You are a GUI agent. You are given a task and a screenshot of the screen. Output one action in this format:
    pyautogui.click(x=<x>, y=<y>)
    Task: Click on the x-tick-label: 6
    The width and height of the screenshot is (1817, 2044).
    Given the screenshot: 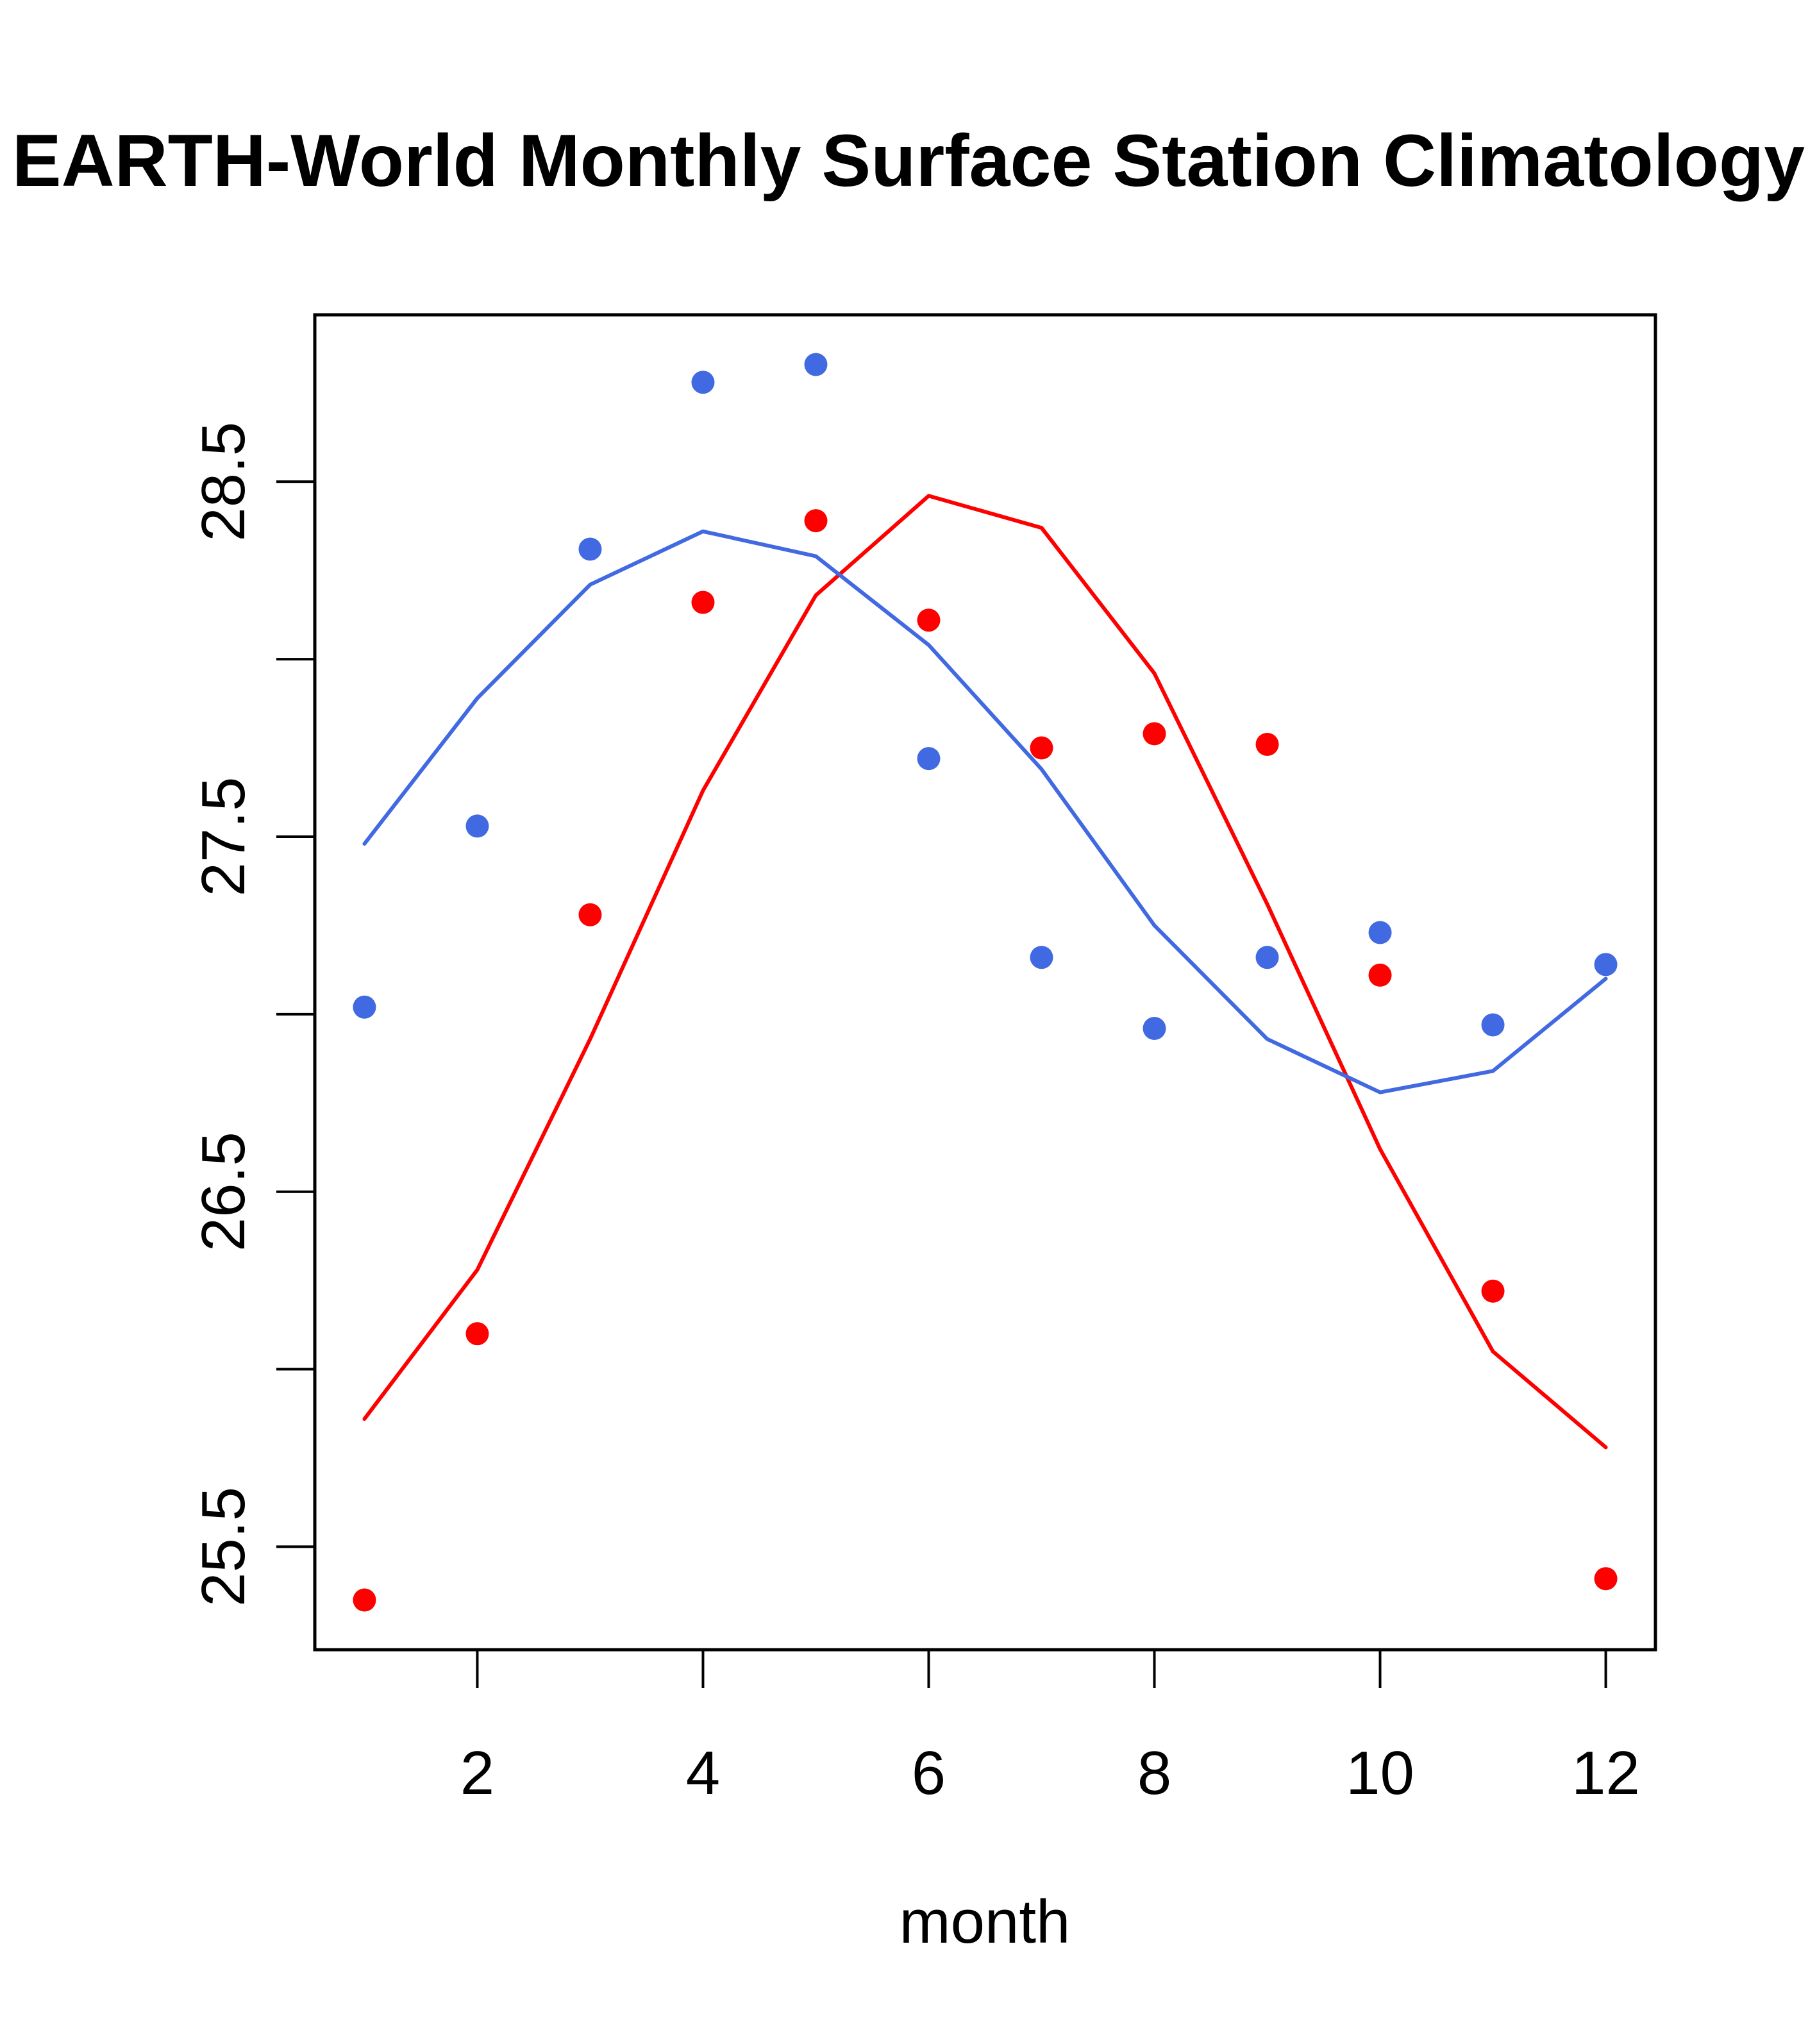 What is the action you would take?
    pyautogui.click(x=929, y=1773)
    